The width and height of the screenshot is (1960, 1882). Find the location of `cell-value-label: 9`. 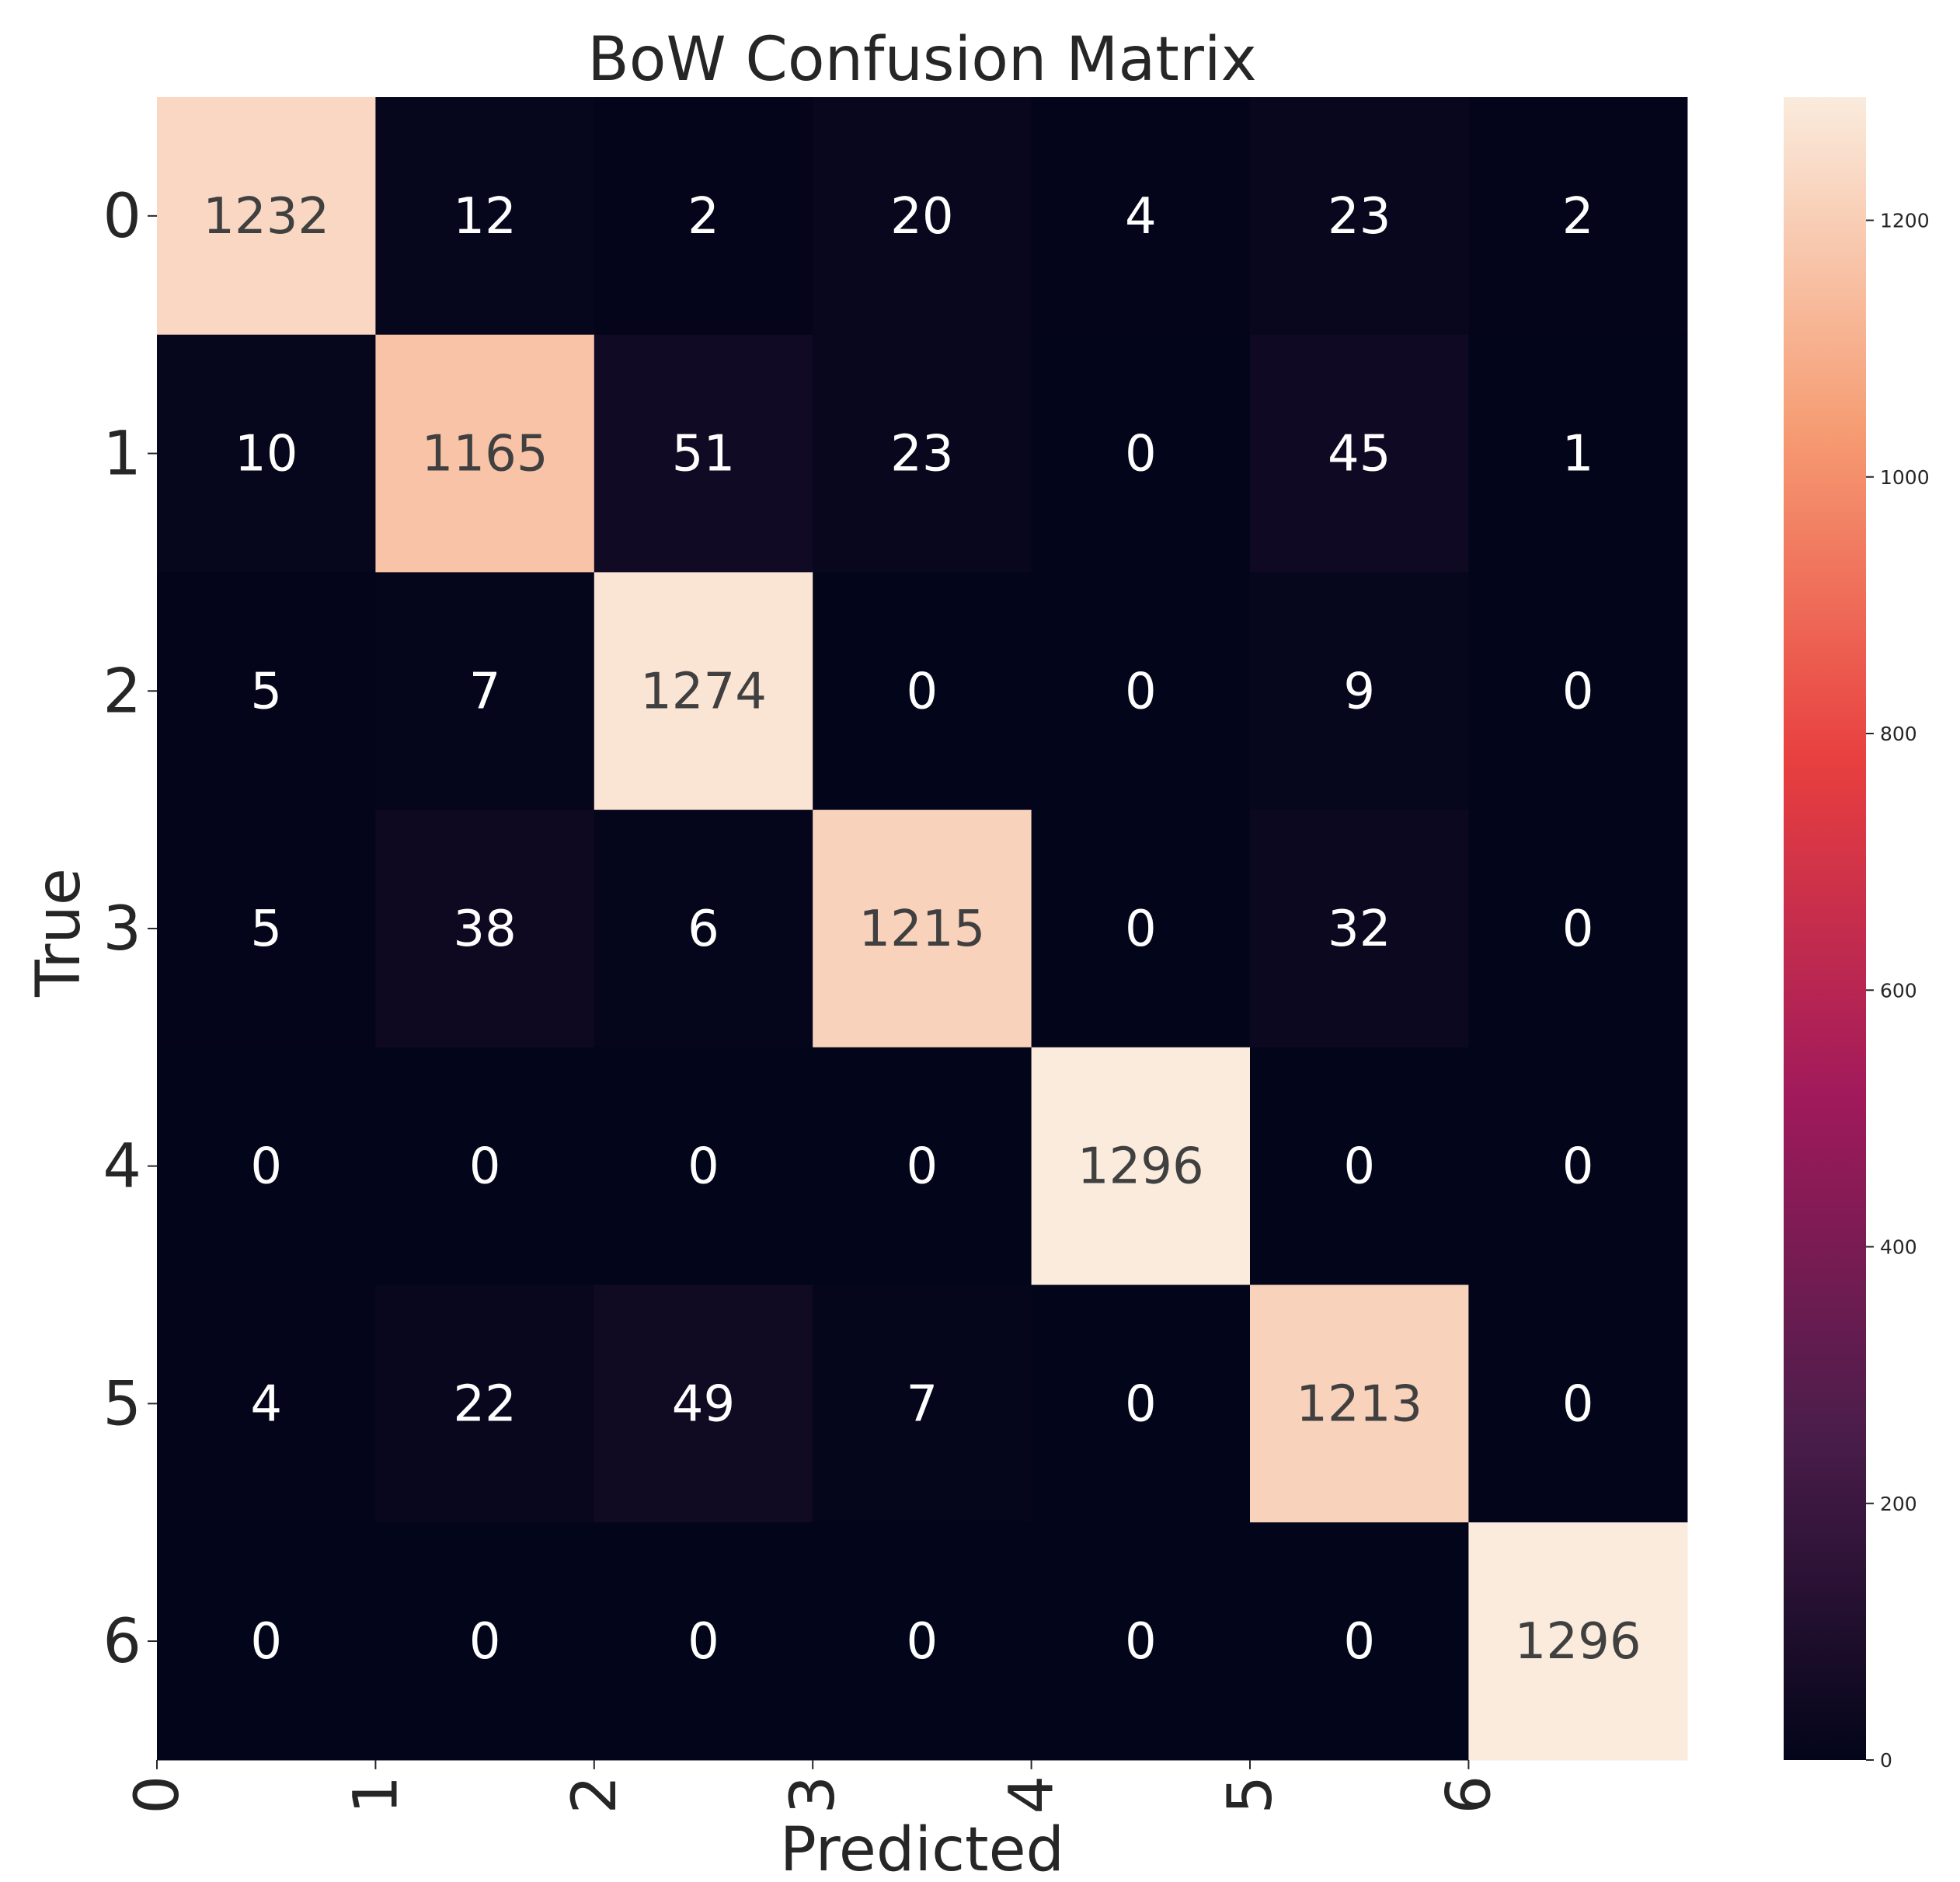

cell-value-label: 9 is located at coordinates (1359, 691).